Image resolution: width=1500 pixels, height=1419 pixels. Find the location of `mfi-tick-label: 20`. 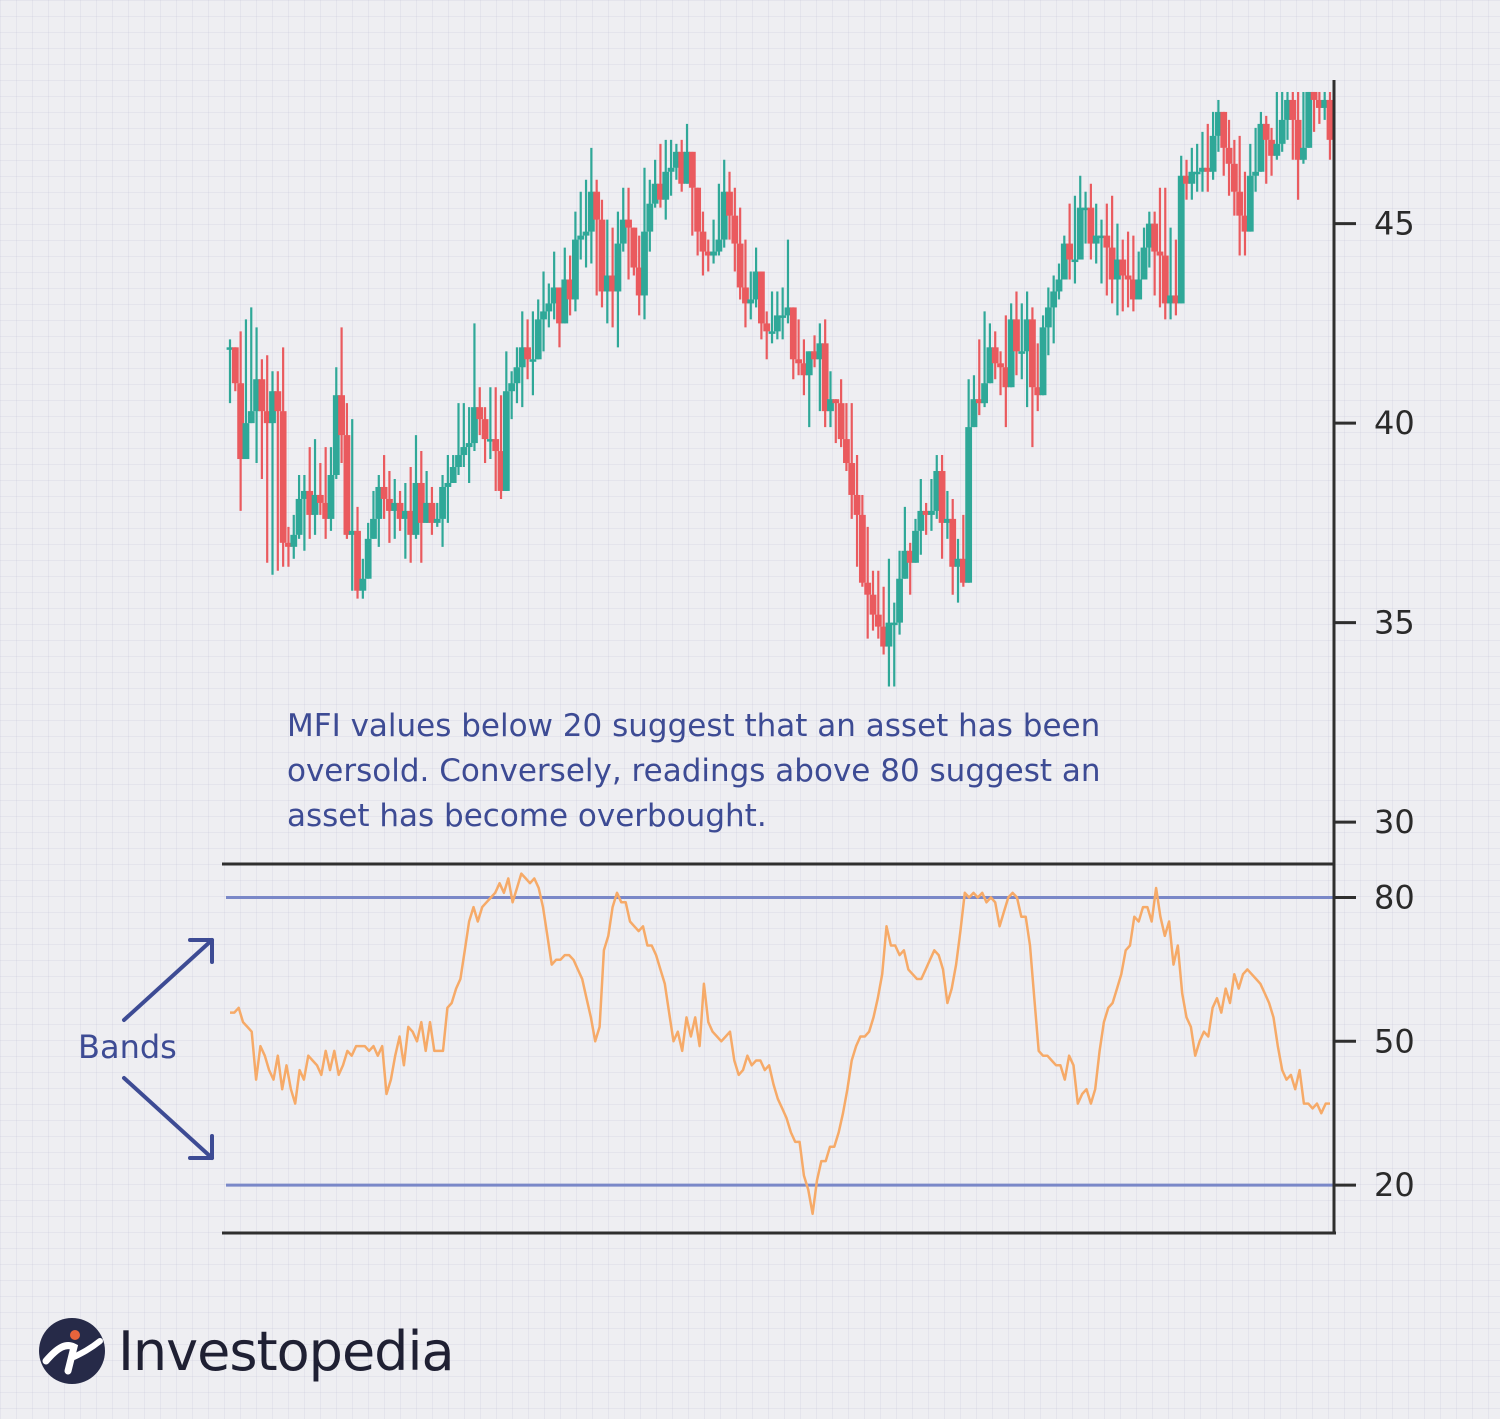

mfi-tick-label: 20 is located at coordinates (1394, 1185).